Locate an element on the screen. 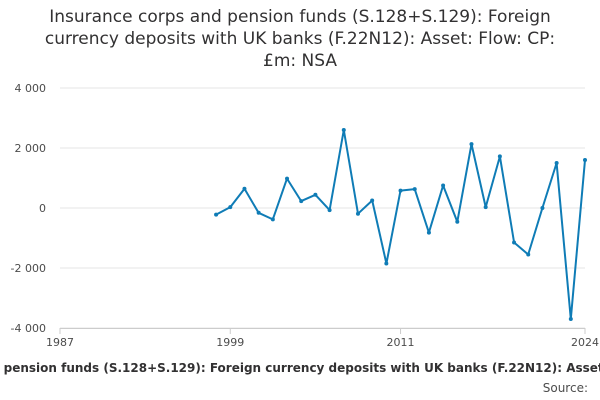 The image size is (600, 400). x-tick-label: 1999 is located at coordinates (230, 342).